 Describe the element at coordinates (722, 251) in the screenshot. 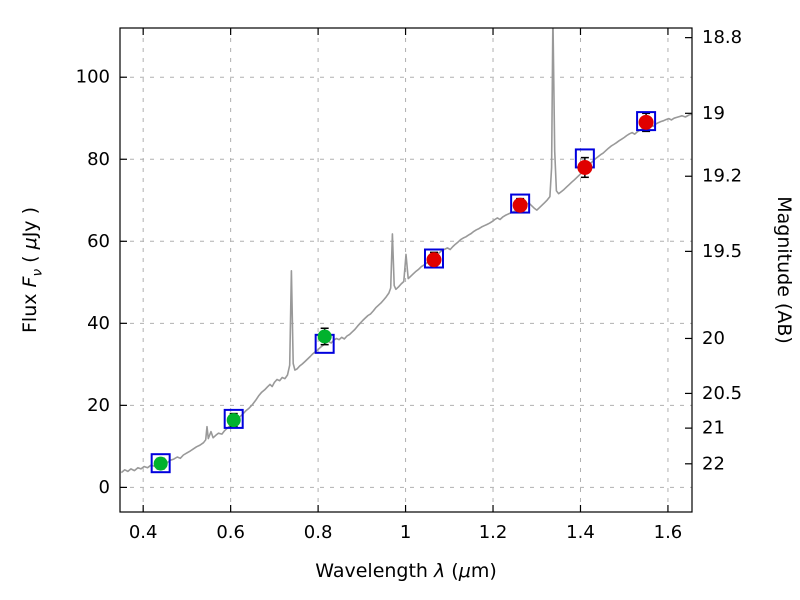

I see `magnitude-tick-label: 19.5` at that location.